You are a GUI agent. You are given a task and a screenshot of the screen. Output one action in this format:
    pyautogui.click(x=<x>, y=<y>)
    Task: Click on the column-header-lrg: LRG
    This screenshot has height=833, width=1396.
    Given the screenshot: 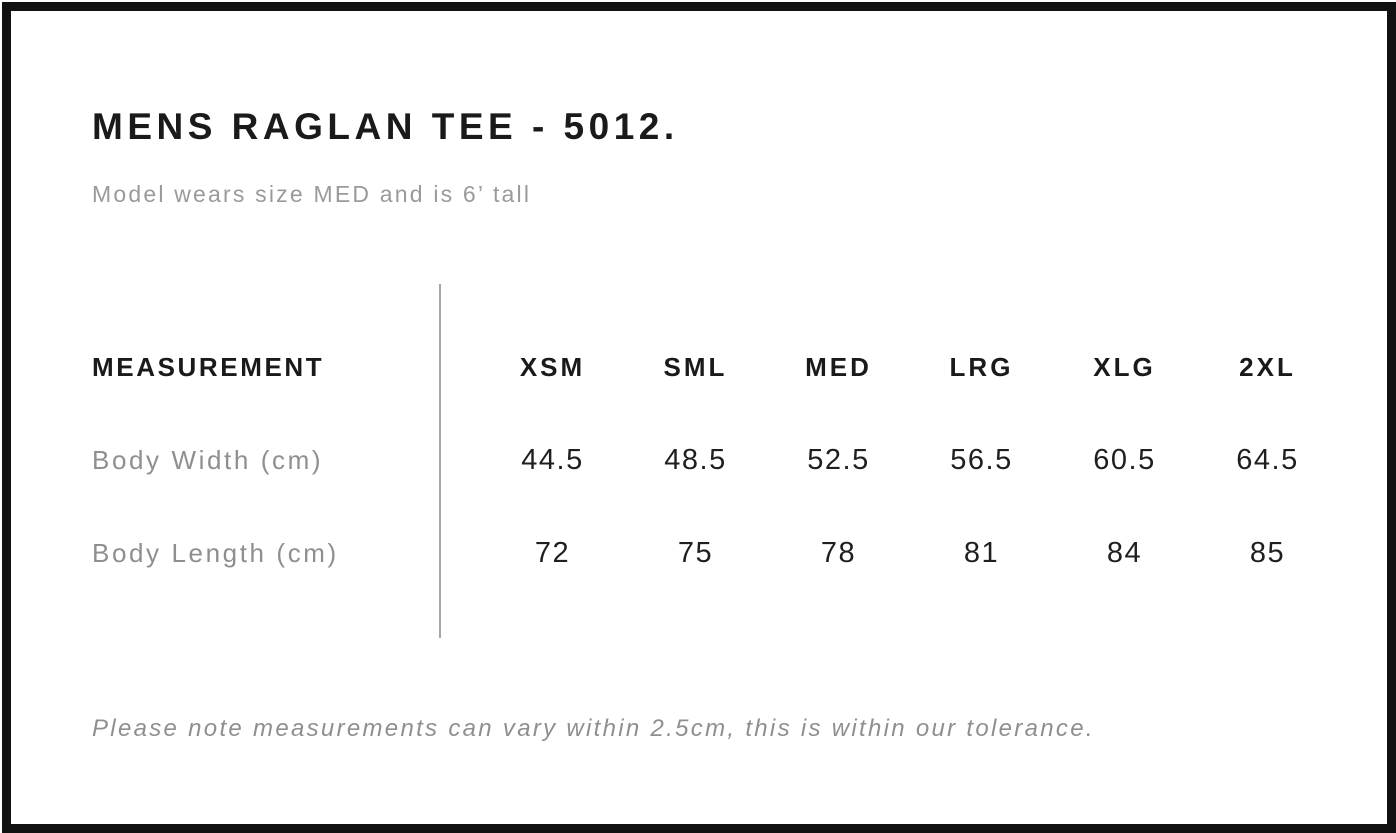 What is the action you would take?
    pyautogui.click(x=981, y=367)
    